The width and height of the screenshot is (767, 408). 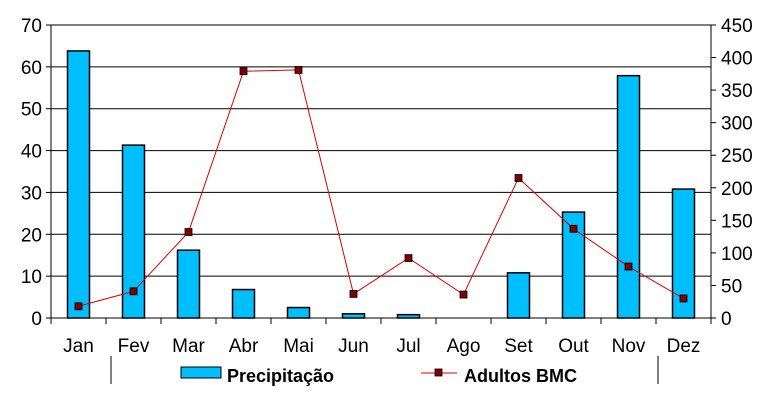 What do you see at coordinates (737, 59) in the screenshot?
I see `right-tick-label-400: 400` at bounding box center [737, 59].